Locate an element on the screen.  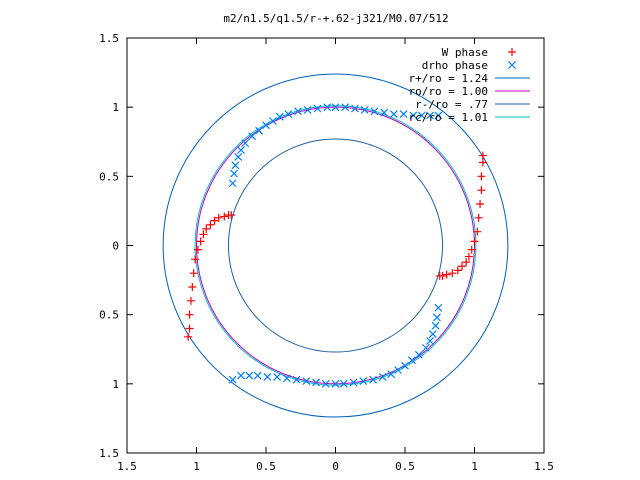
x-tick-label: 0.5 is located at coordinates (405, 466).